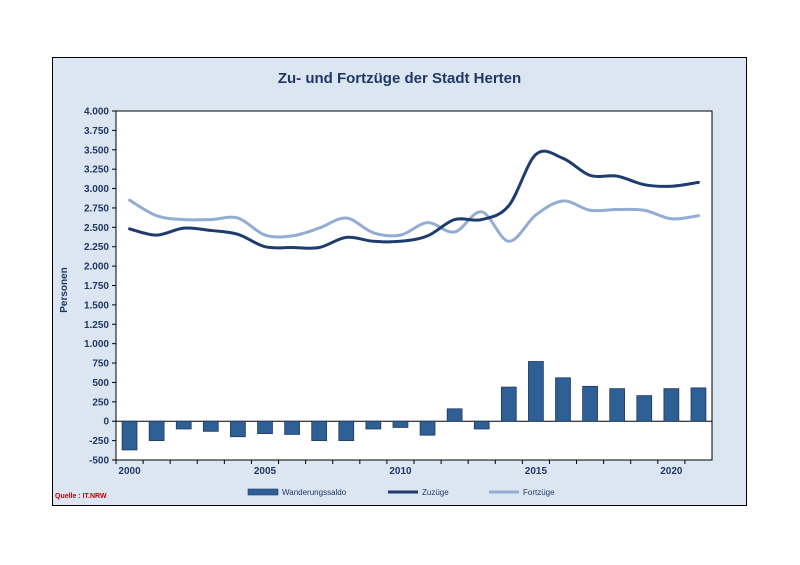  I want to click on y-axis-label: Personen, so click(64, 290).